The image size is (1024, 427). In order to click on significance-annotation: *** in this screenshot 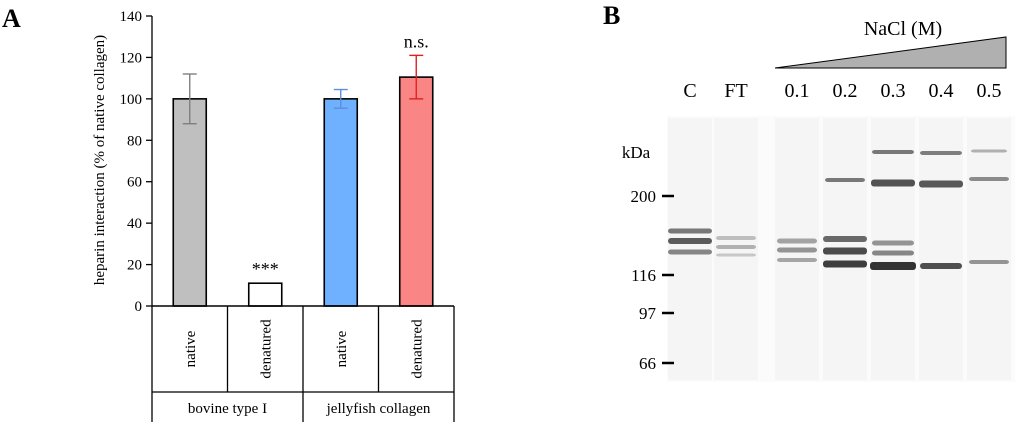, I will do `click(265, 269)`.